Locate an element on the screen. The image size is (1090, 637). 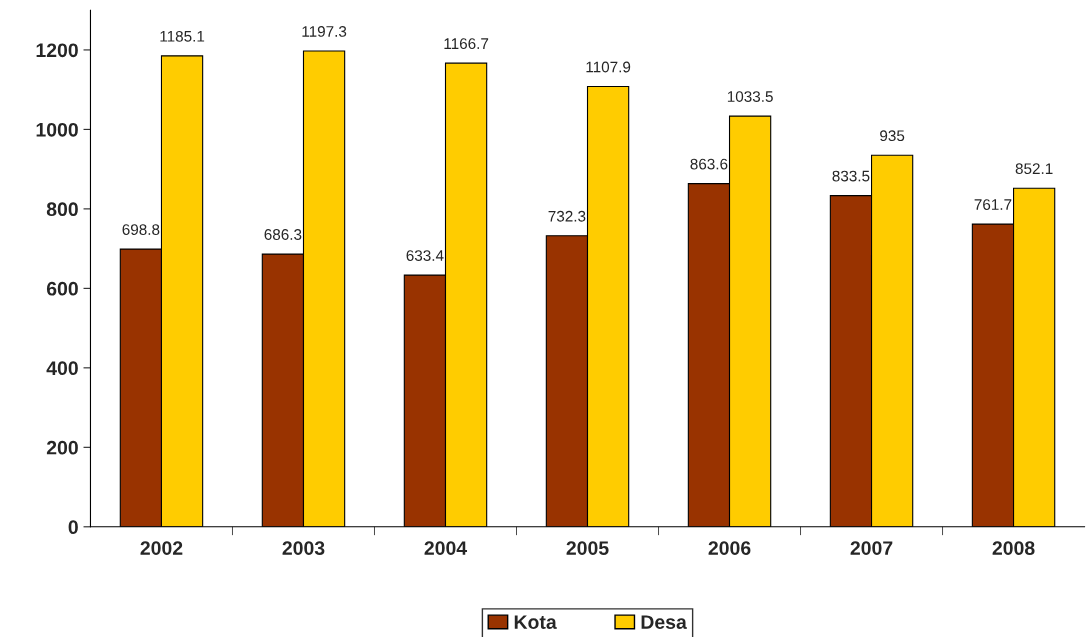
y-tick-label: 0 is located at coordinates (73, 527).